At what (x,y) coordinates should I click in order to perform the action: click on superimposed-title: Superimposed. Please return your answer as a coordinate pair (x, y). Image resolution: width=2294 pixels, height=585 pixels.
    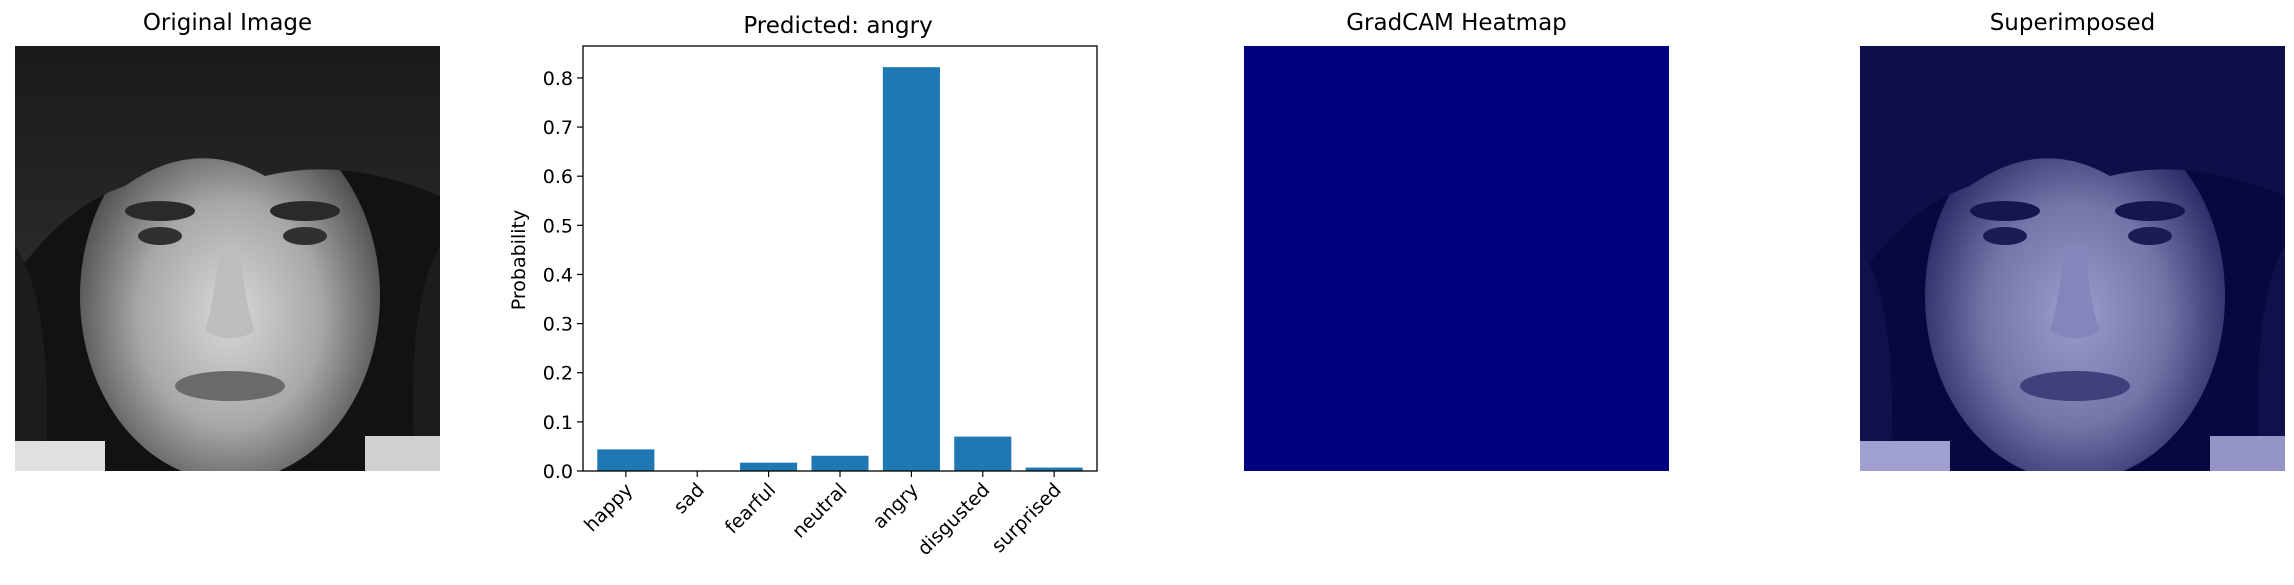
    Looking at the image, I should click on (2072, 23).